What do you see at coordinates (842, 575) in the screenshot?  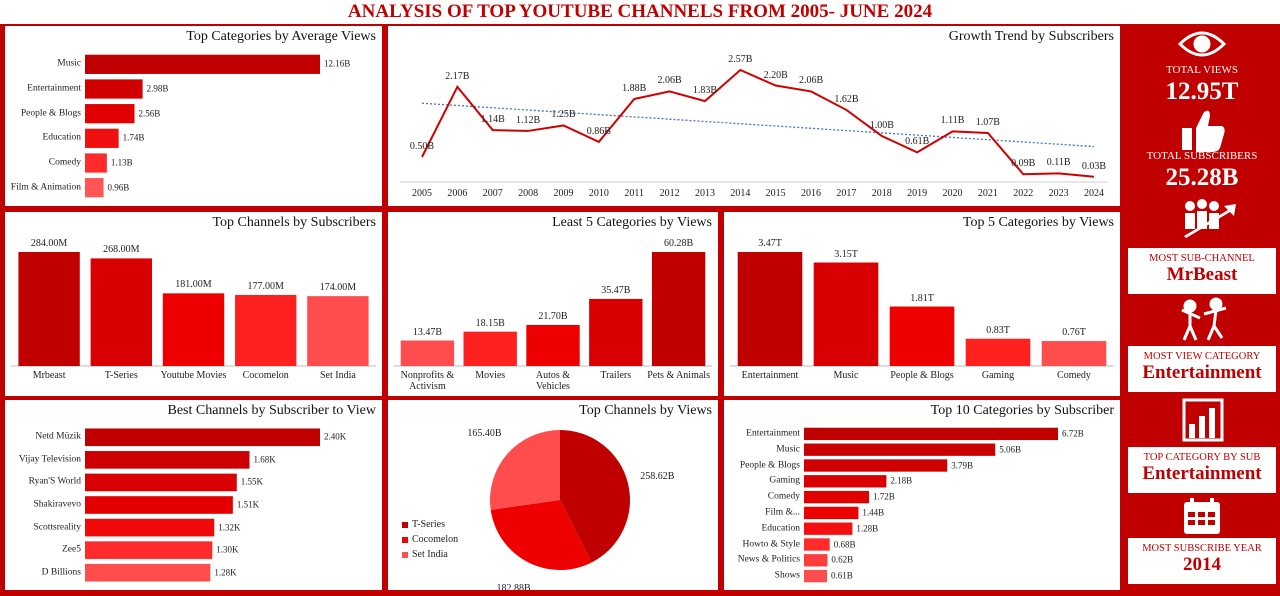 I see `value-label: 0.61B` at bounding box center [842, 575].